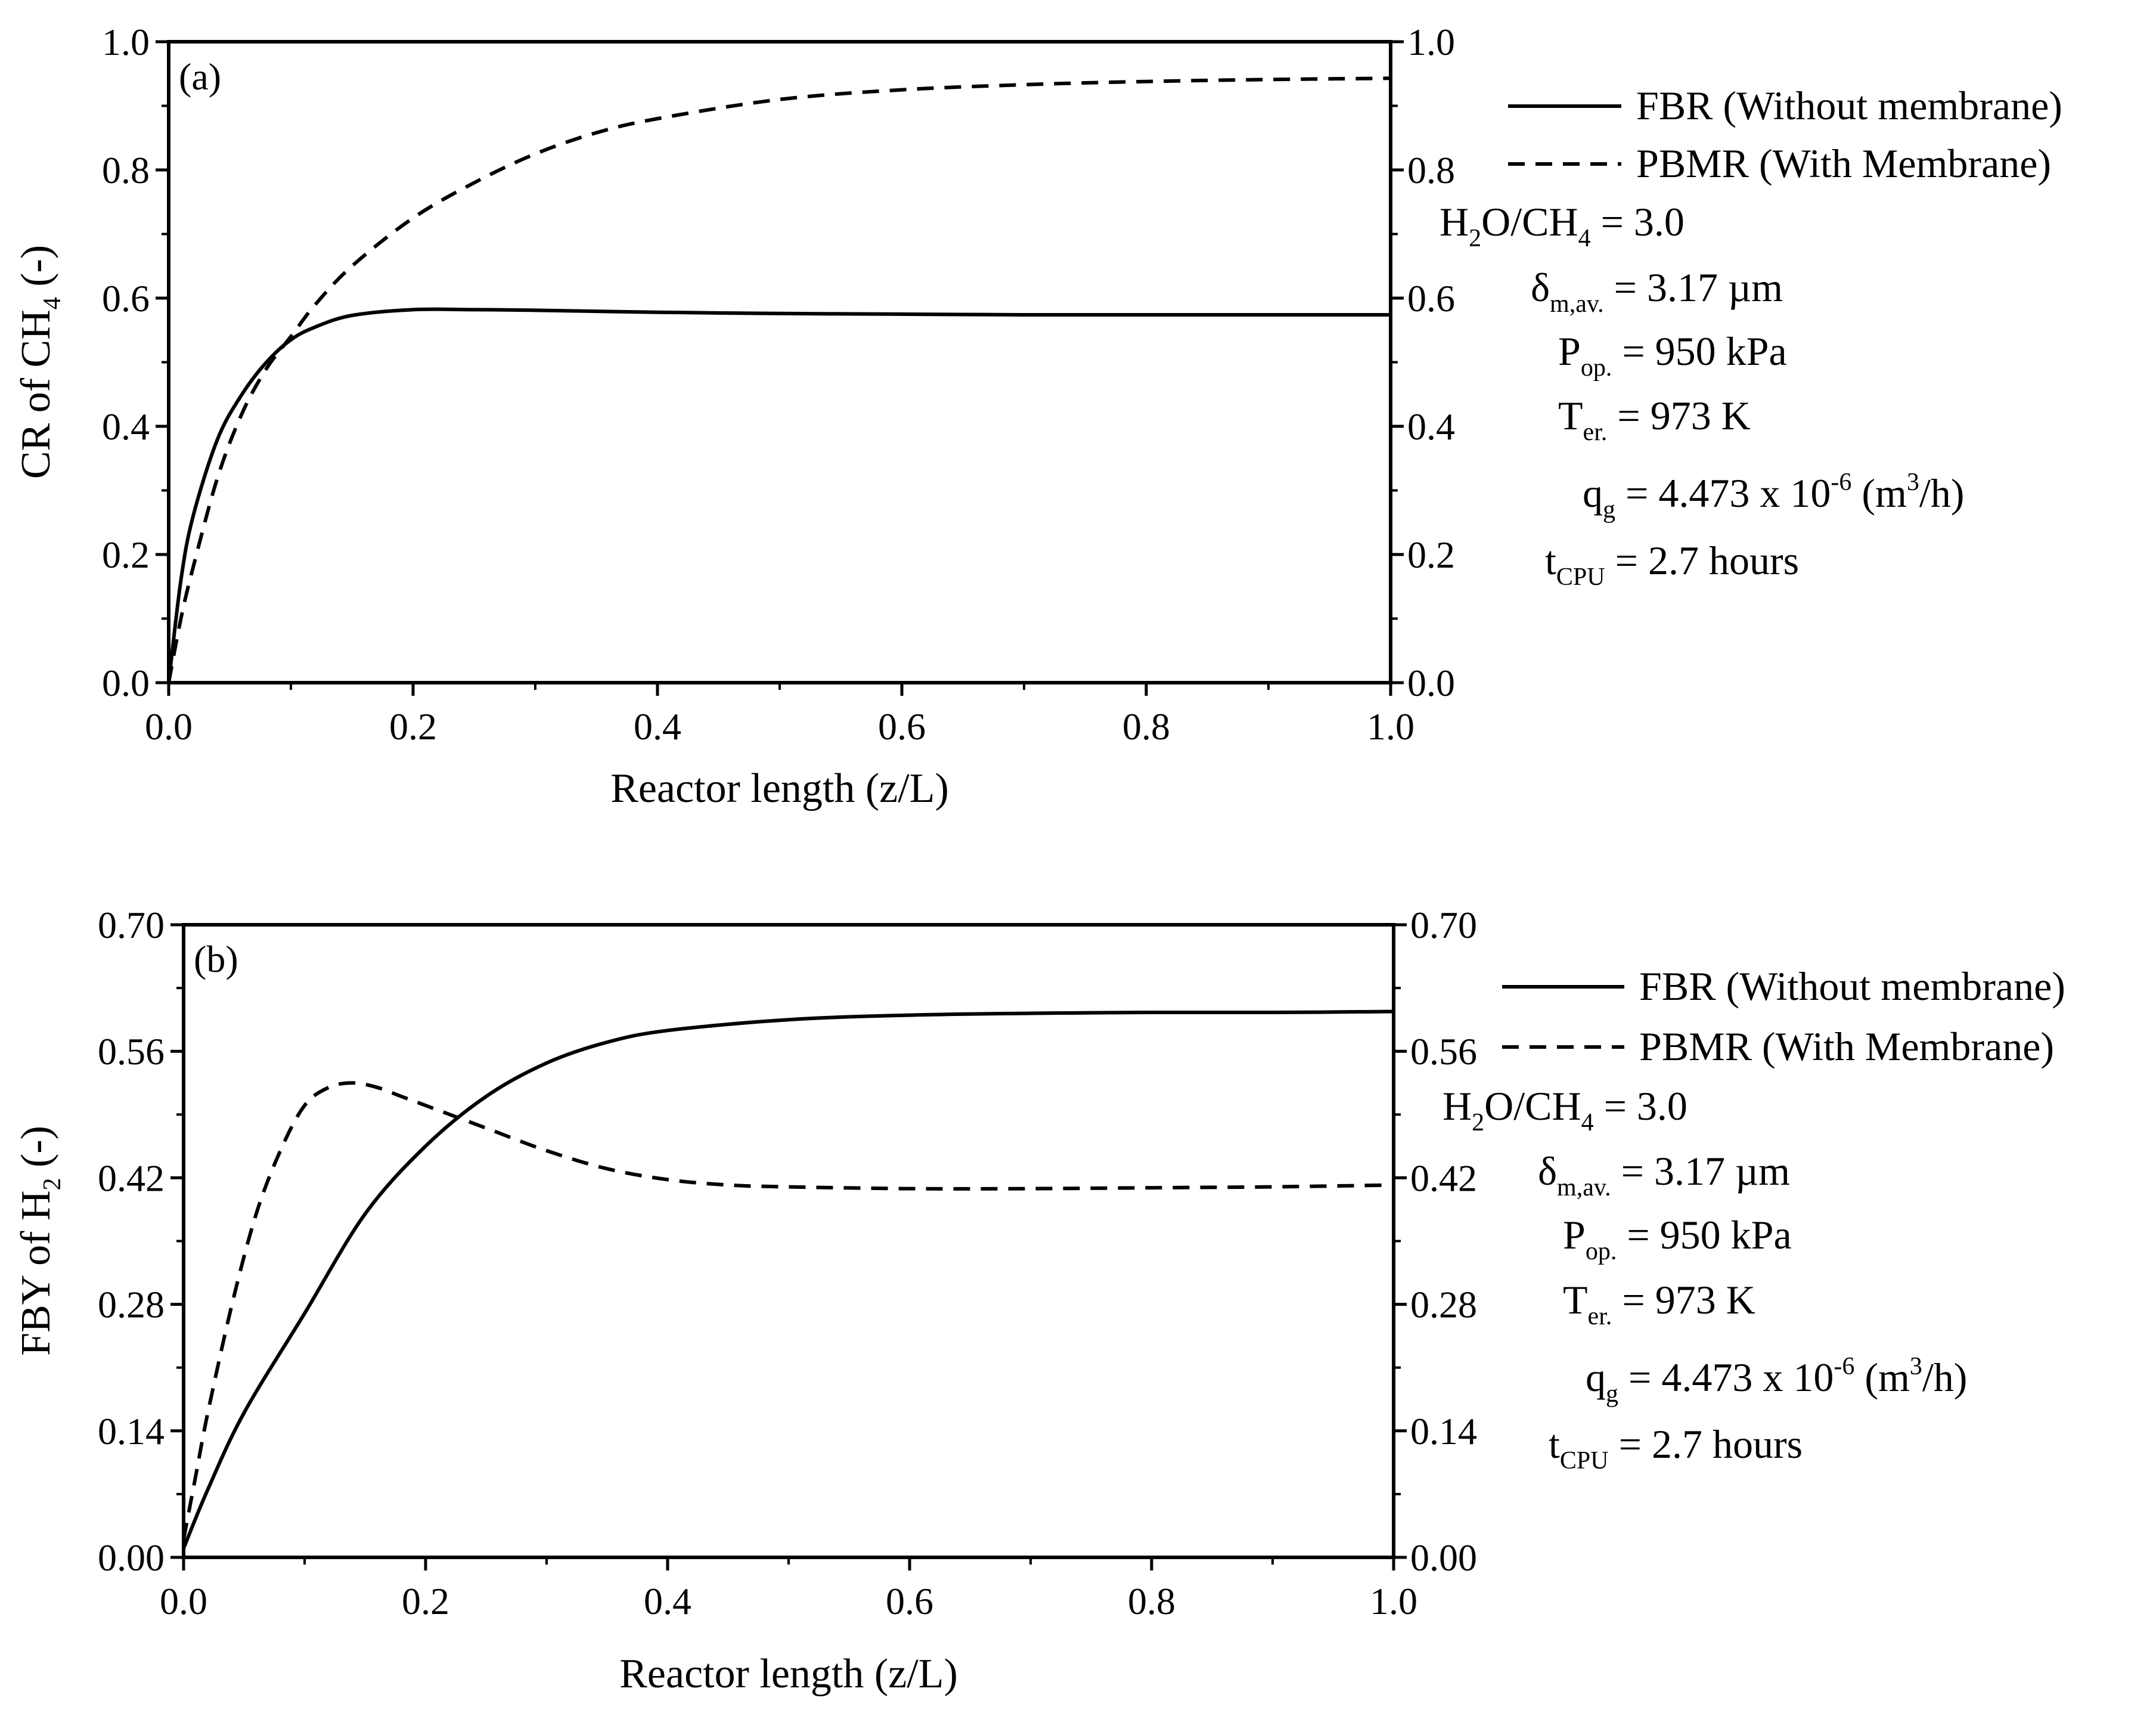  What do you see at coordinates (1676, 1447) in the screenshot?
I see `param-cpu-b: tCPU = 2.7 hours` at bounding box center [1676, 1447].